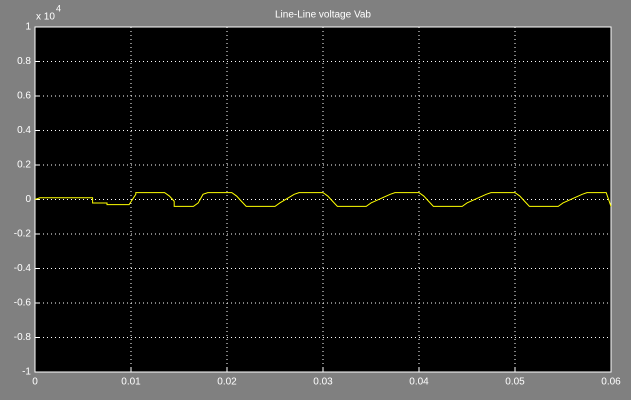 The height and width of the screenshot is (400, 631). Describe the element at coordinates (58, 8) in the screenshot. I see `y-exponent: 4` at that location.